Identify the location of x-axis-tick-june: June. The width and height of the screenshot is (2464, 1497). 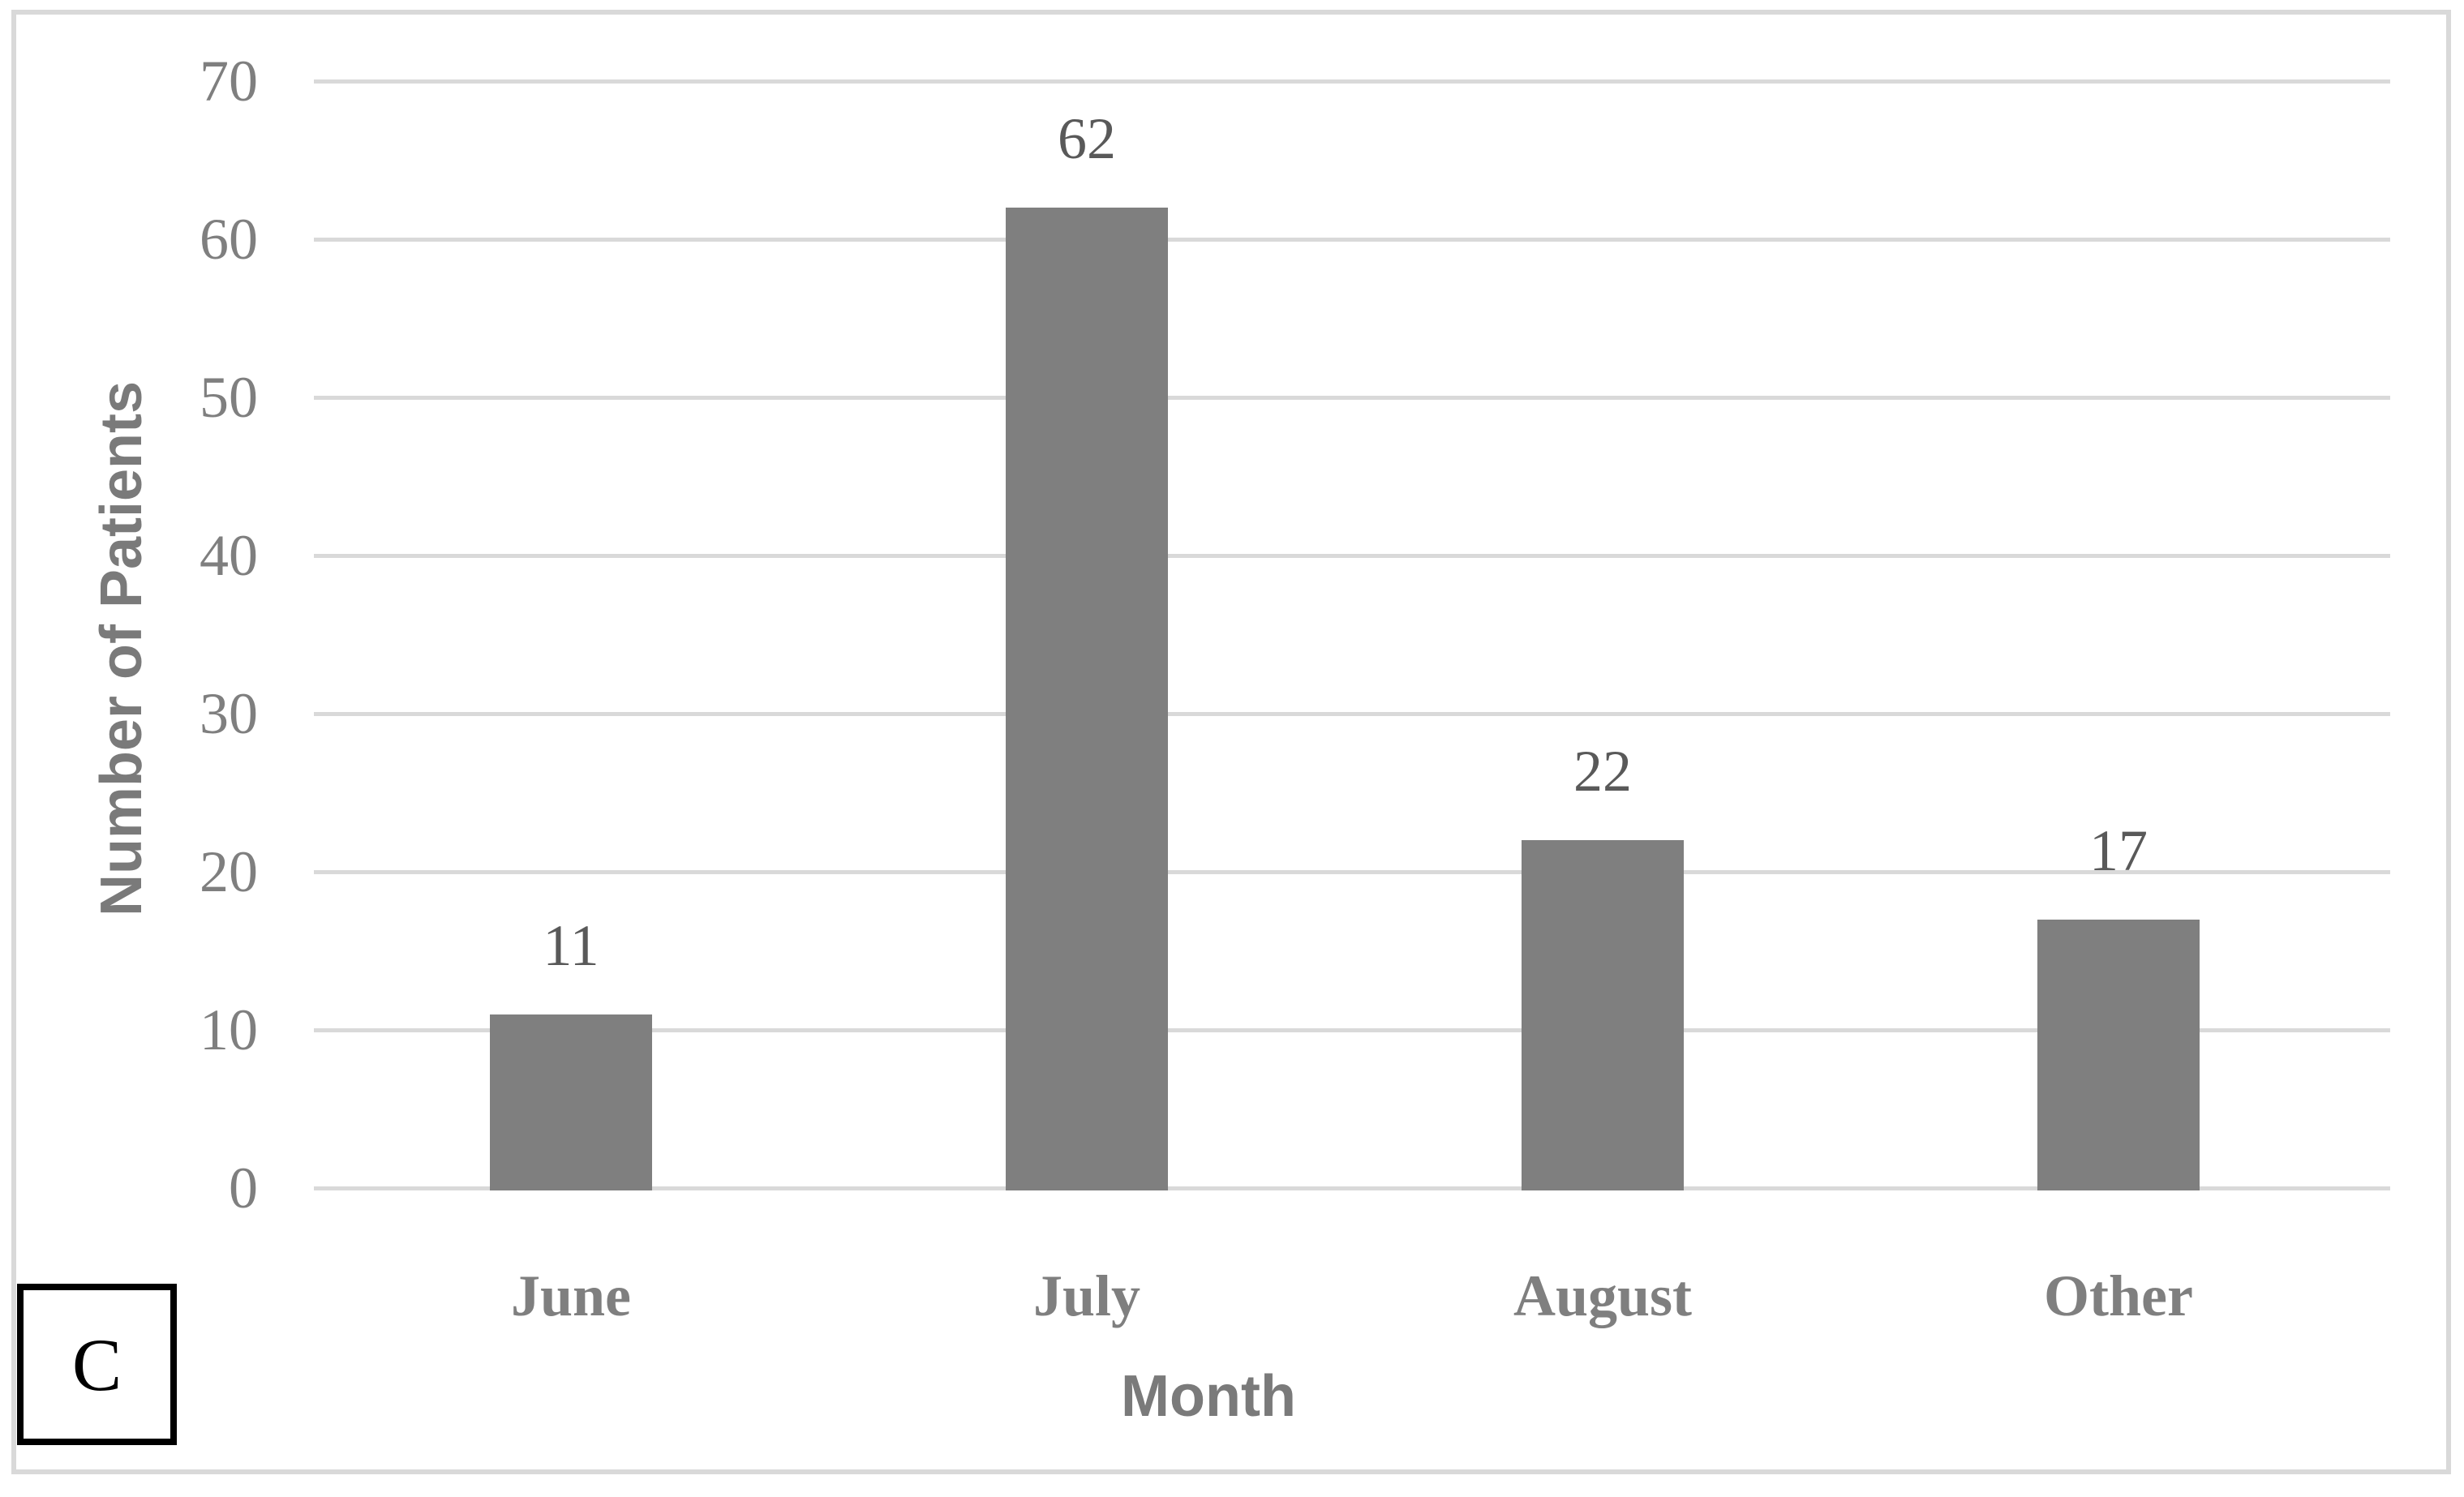
(571, 1295).